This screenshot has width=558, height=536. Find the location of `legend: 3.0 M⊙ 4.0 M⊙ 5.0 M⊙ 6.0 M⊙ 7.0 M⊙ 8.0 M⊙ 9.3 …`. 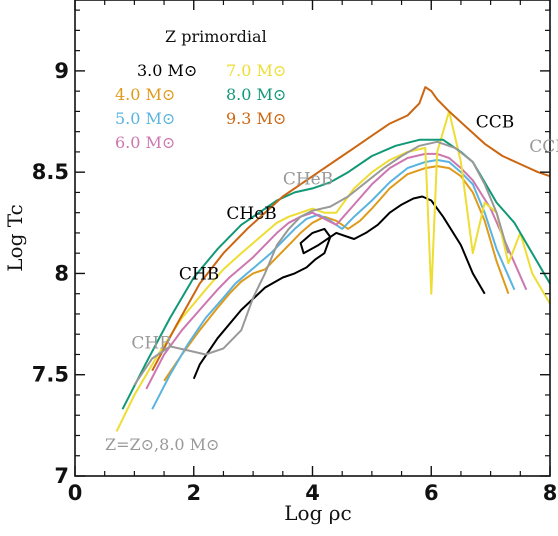

legend: 3.0 M⊙ 4.0 M⊙ 5.0 M⊙ 6.0 M⊙ 7.0 M⊙ 8.0 M⊙ 9.3 … is located at coordinates (200, 106).